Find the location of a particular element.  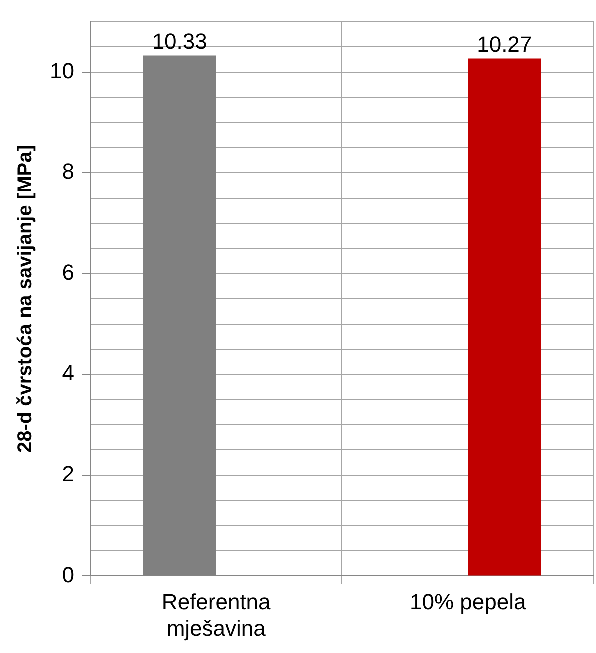

y-tick-label: 8 is located at coordinates (68, 171).